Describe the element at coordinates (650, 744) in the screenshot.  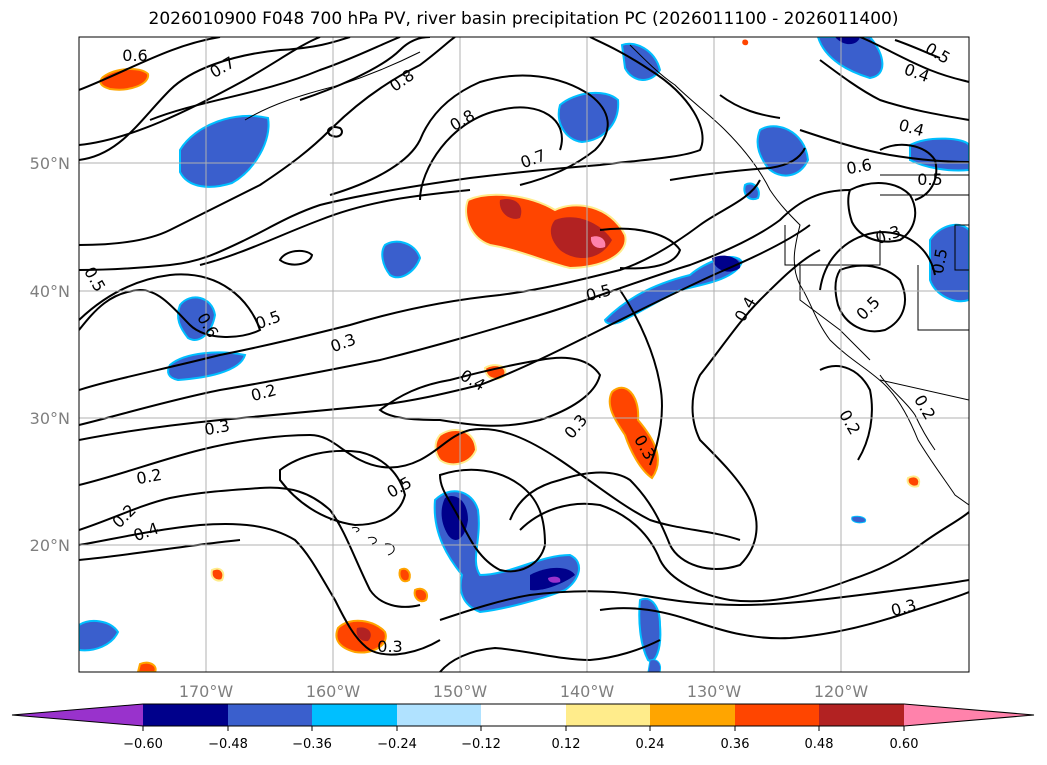
I see `colorbar-tick-label: 0.24` at that location.